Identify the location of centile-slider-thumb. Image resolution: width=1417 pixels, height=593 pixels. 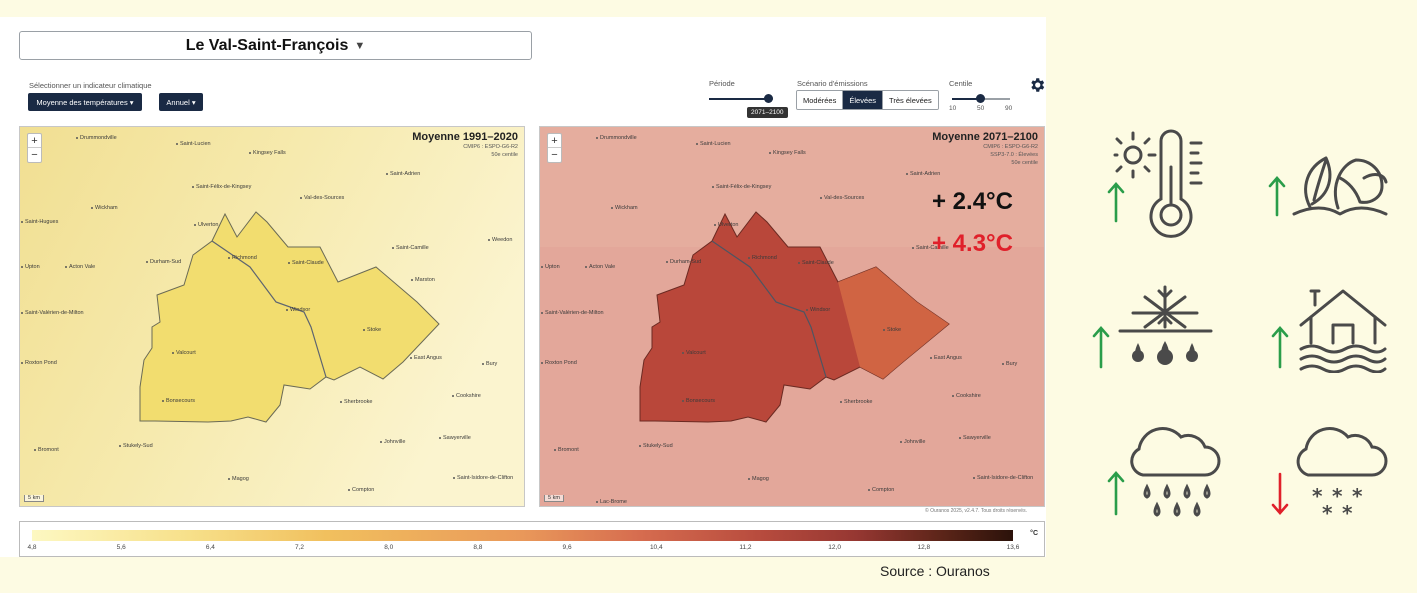
(980, 98).